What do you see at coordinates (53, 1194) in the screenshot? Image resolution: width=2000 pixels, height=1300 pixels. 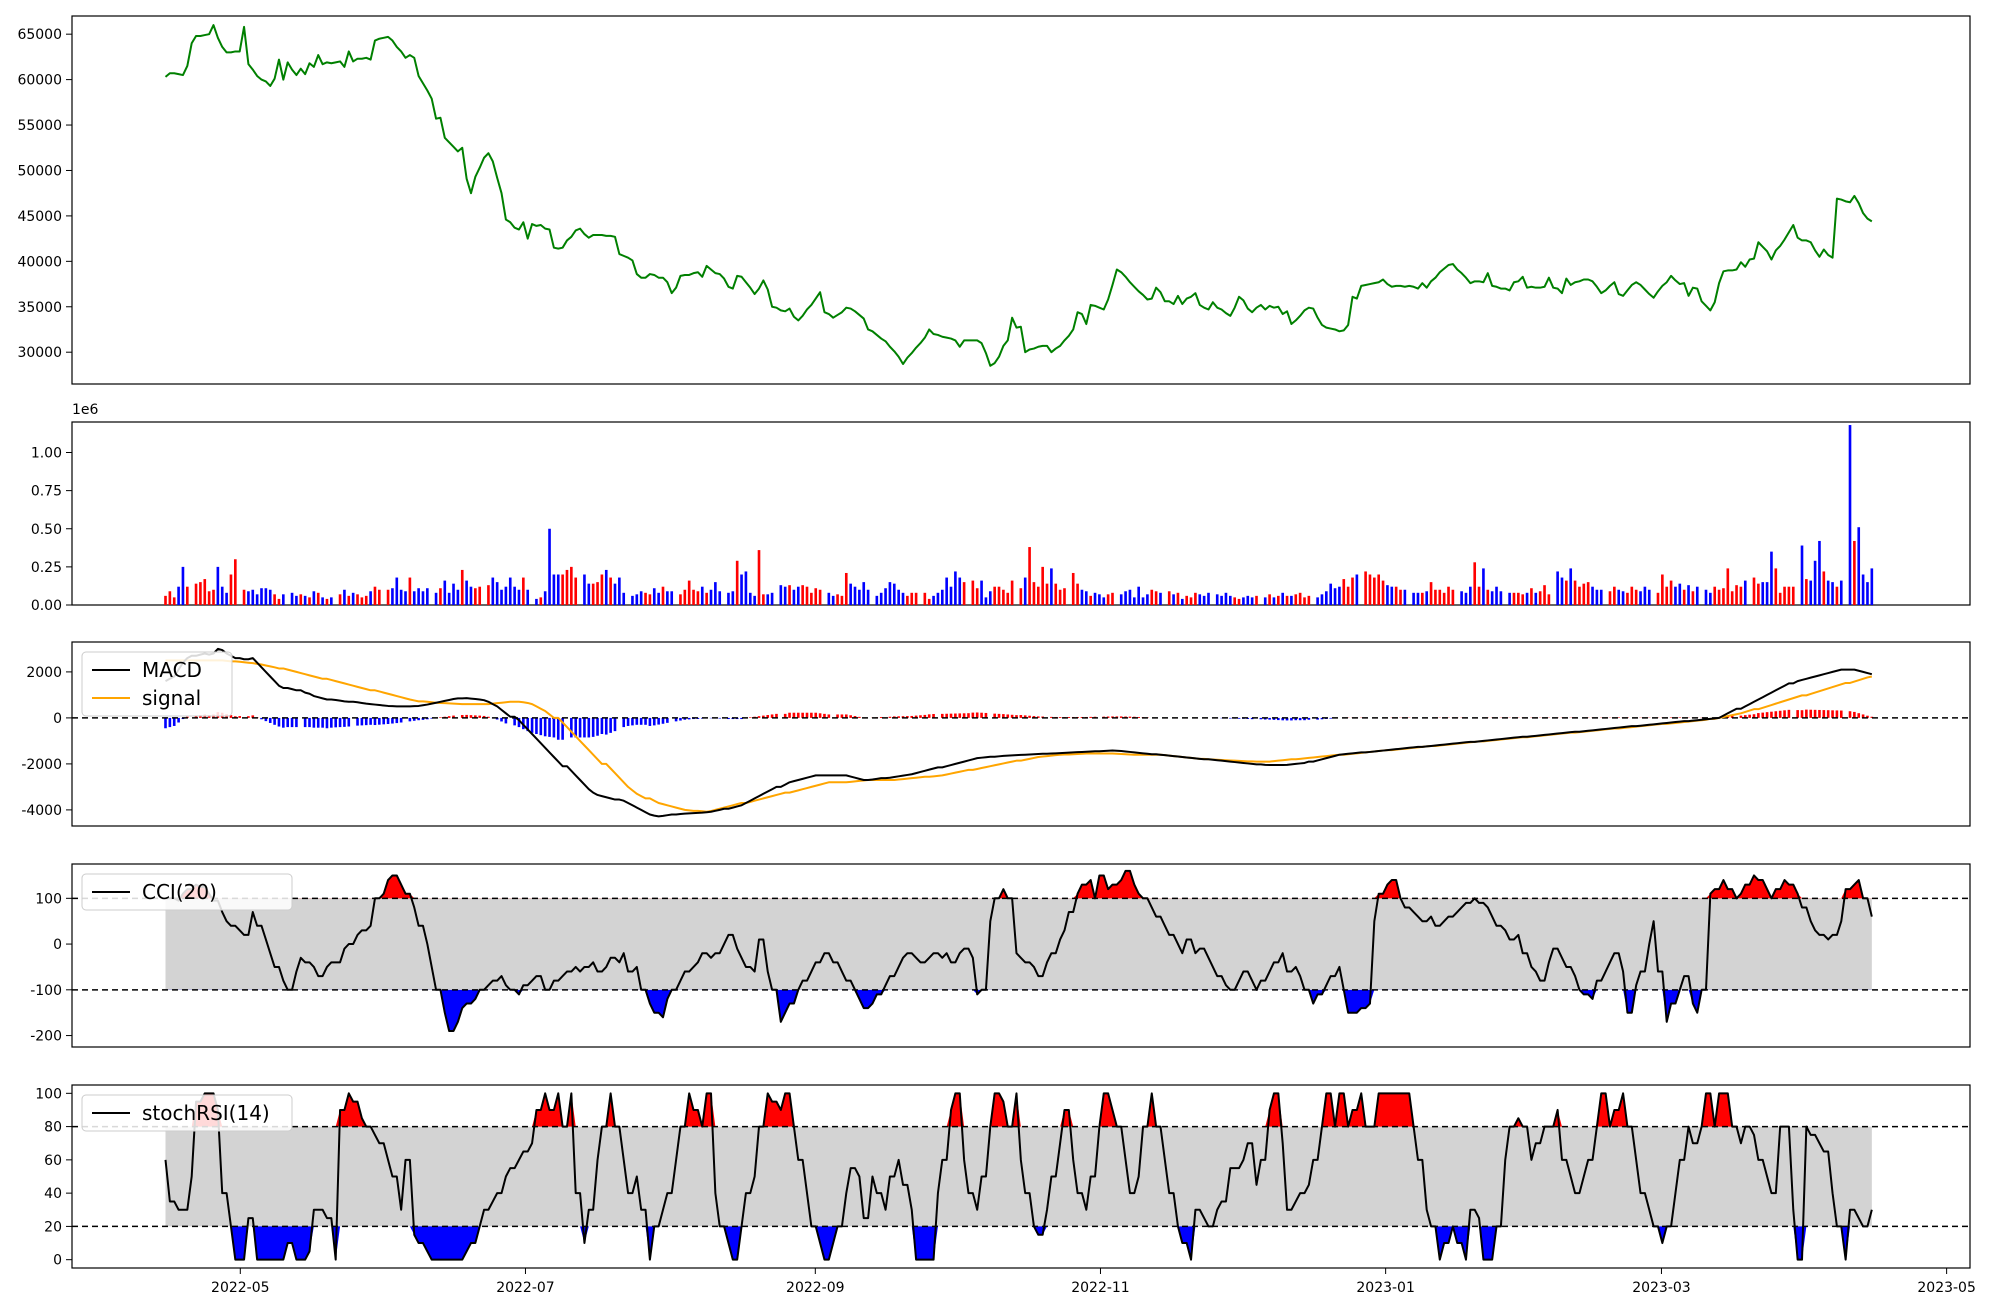 I see `stochrsi-ytick-label: 40` at bounding box center [53, 1194].